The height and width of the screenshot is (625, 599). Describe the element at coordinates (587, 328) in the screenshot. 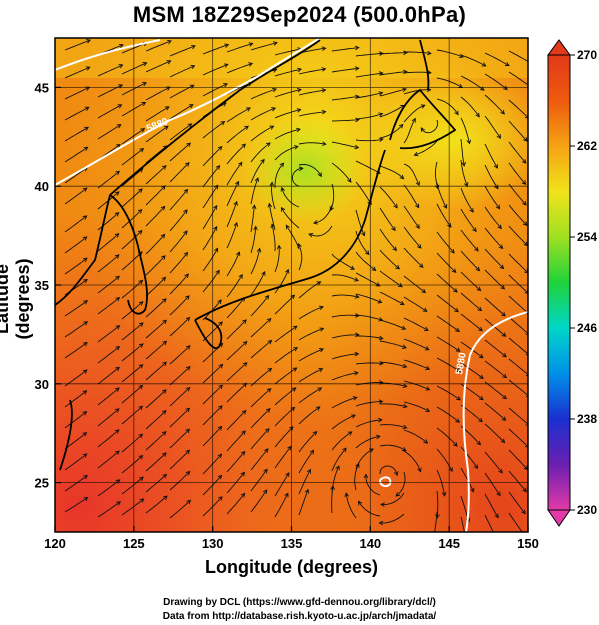

I see `colorbar-tick-label-246: 246` at that location.